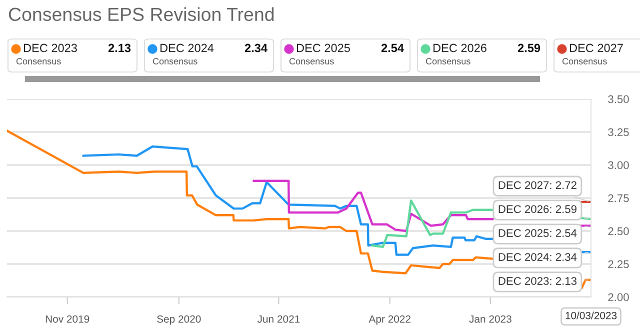  What do you see at coordinates (537, 281) in the screenshot?
I see `annotation: DEC 2023: 2.13` at bounding box center [537, 281].